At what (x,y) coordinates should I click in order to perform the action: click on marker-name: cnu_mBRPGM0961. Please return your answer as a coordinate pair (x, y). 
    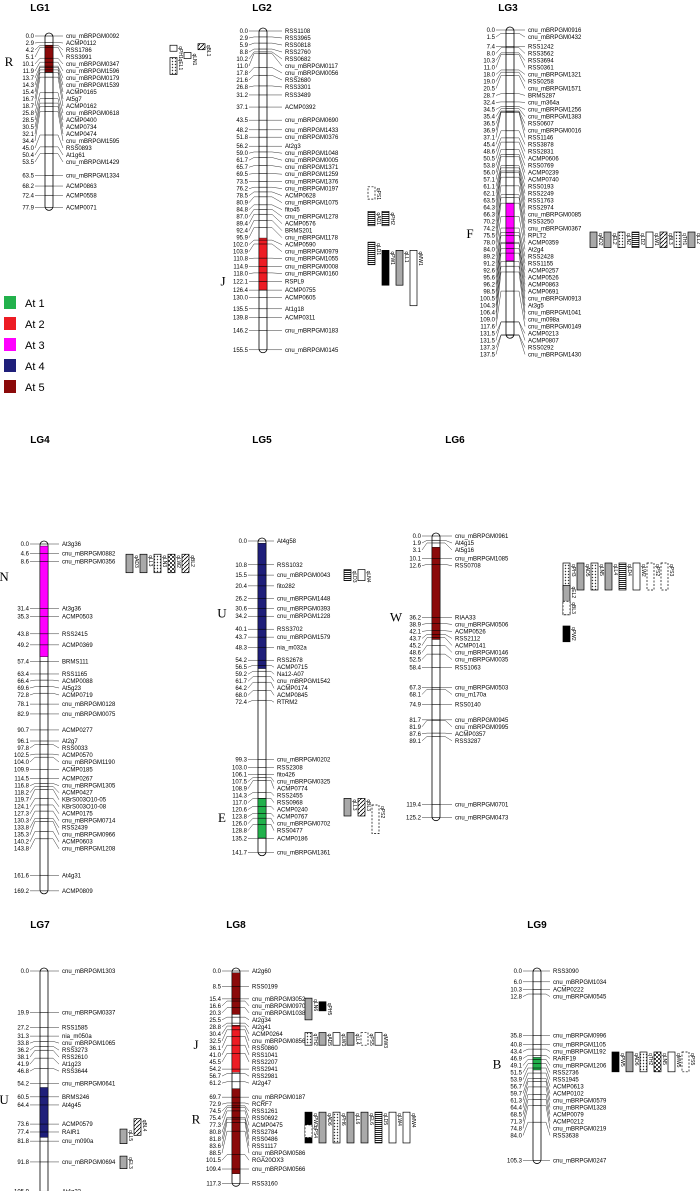
    Looking at the image, I should click on (482, 537).